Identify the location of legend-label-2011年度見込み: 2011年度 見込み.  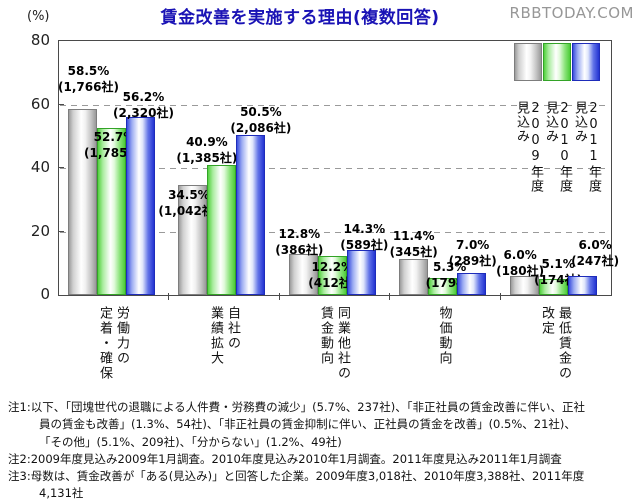
(586, 147).